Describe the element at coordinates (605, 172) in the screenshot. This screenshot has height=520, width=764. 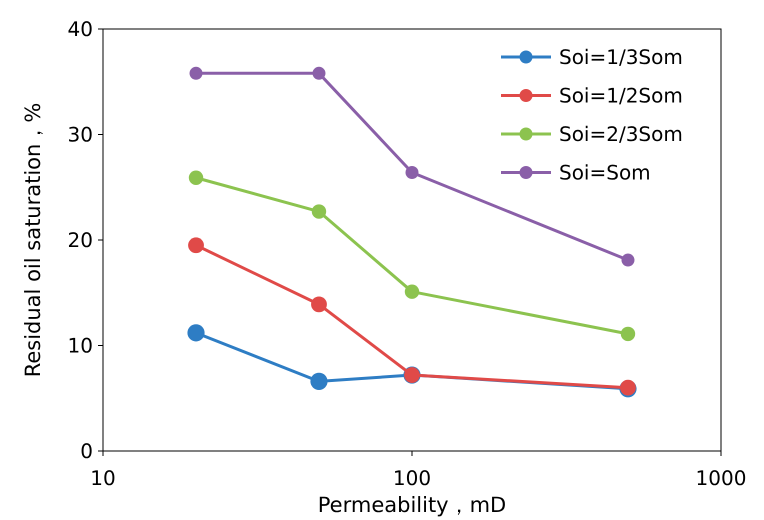
I see `legend-label: Soi=Som` at that location.